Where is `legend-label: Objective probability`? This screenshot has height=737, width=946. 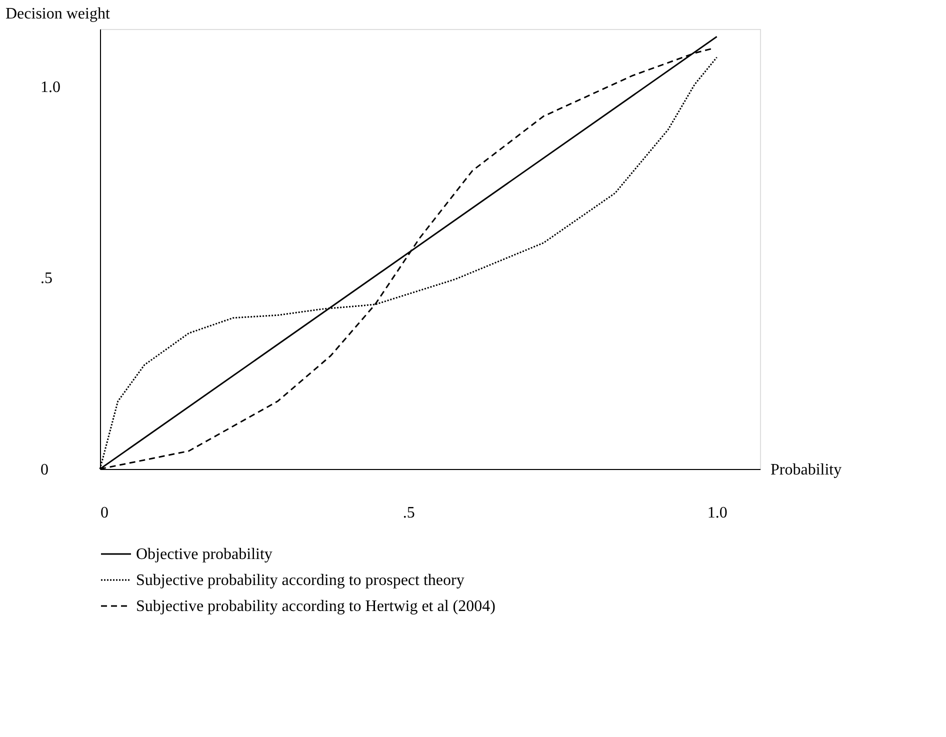 legend-label: Objective probability is located at coordinates (204, 554).